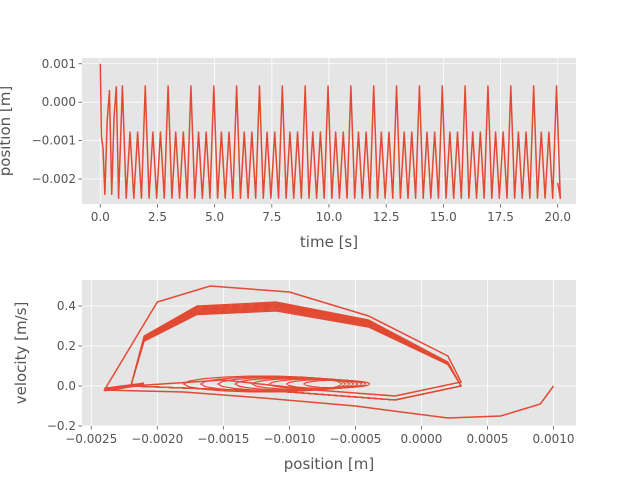  I want to click on x-tick-label: 0.0010, so click(554, 439).